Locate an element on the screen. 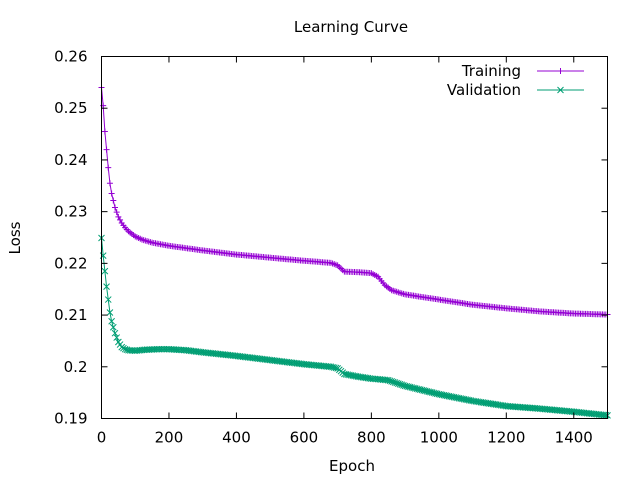 The image size is (640, 480). x-tick-label: 1200 is located at coordinates (506, 438).